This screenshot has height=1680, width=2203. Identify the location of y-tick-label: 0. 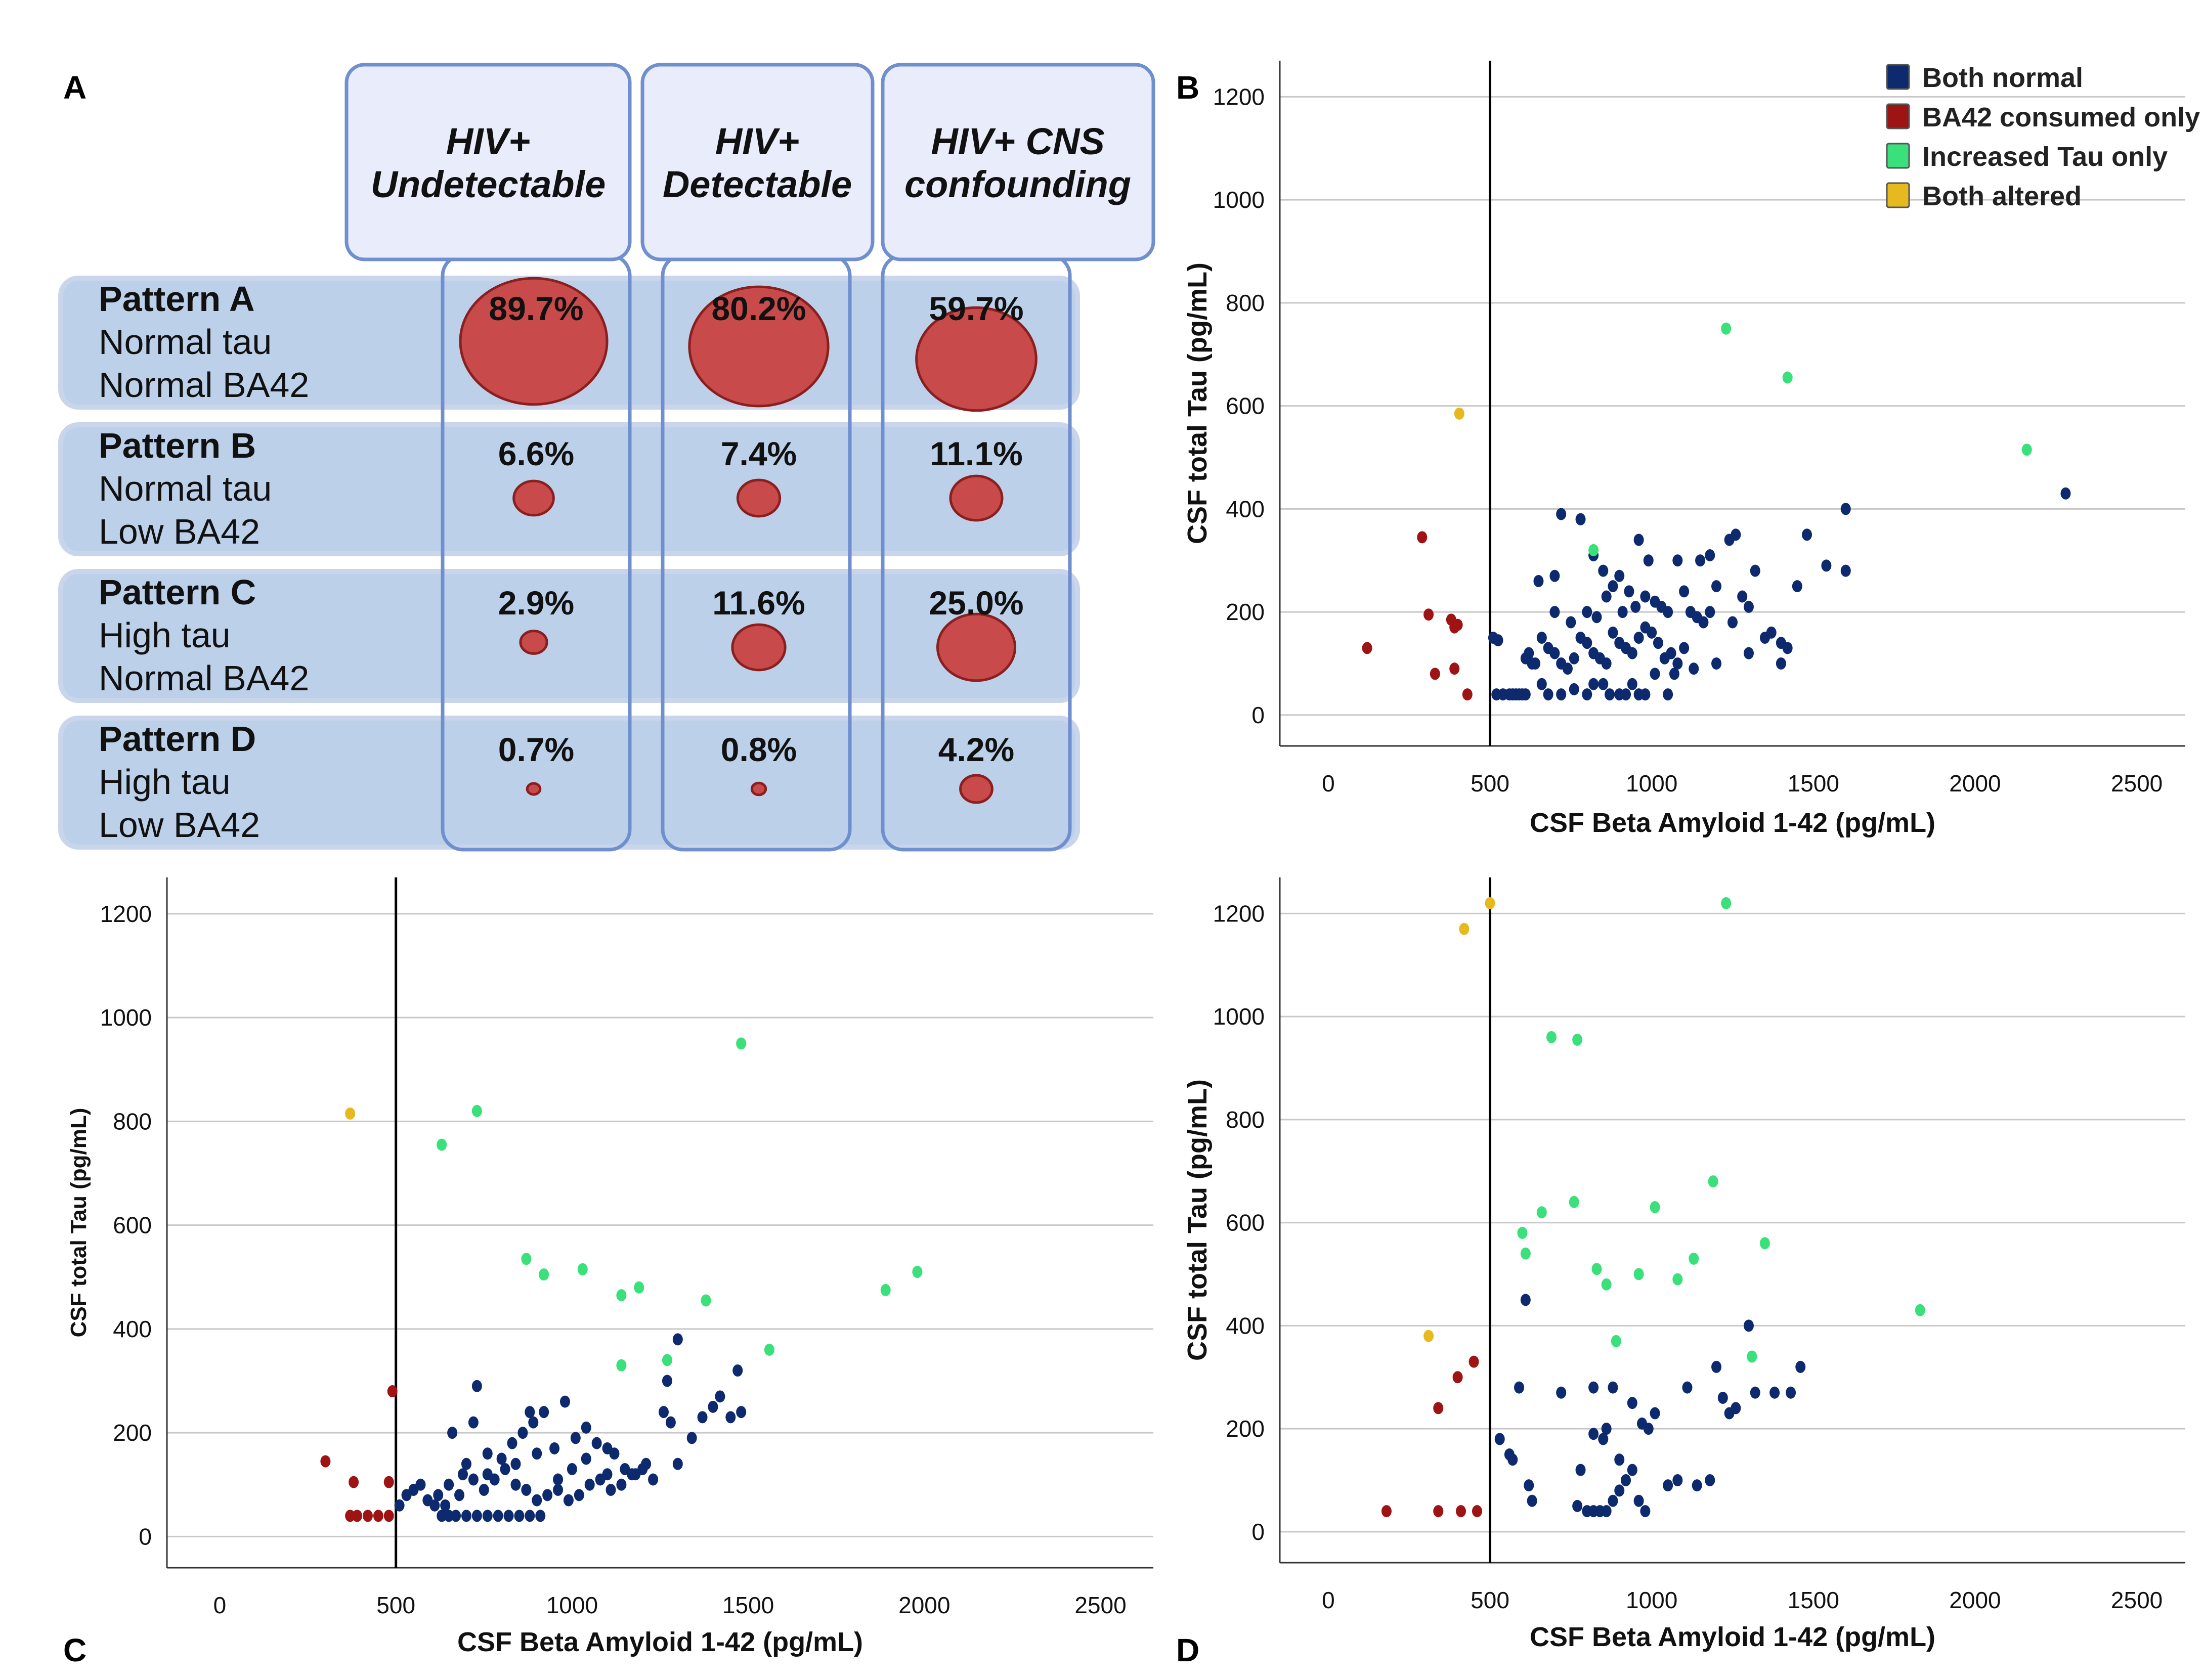
(1258, 715).